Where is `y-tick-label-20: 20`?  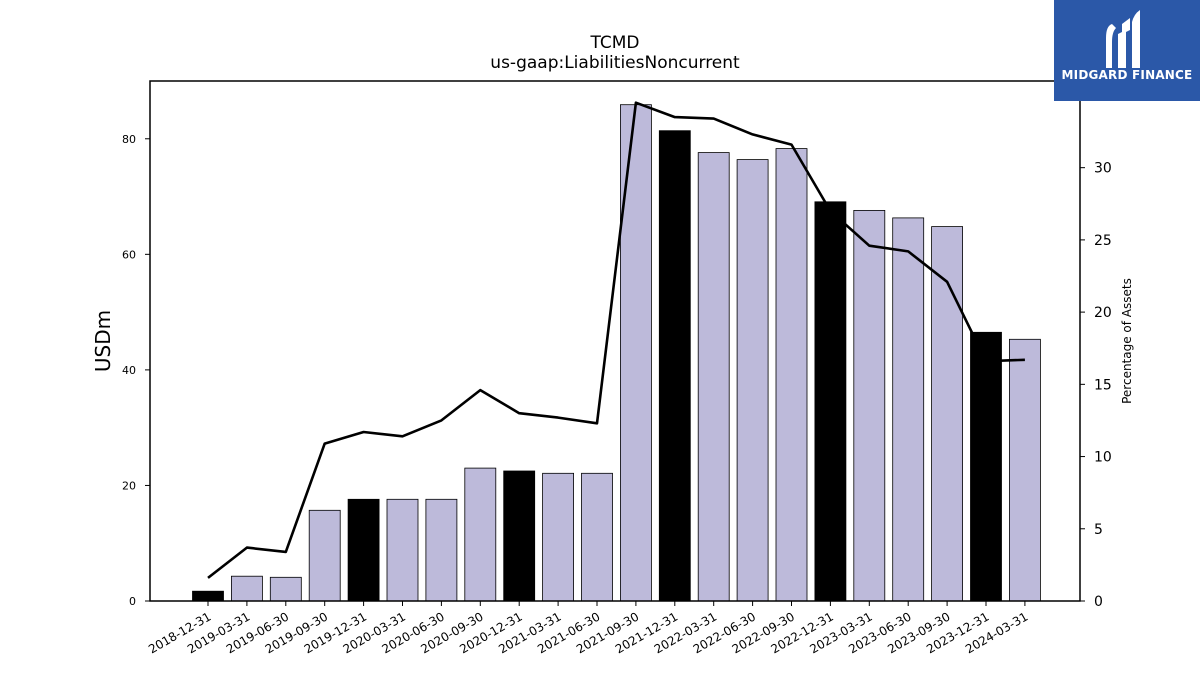 y-tick-label-20: 20 is located at coordinates (129, 485).